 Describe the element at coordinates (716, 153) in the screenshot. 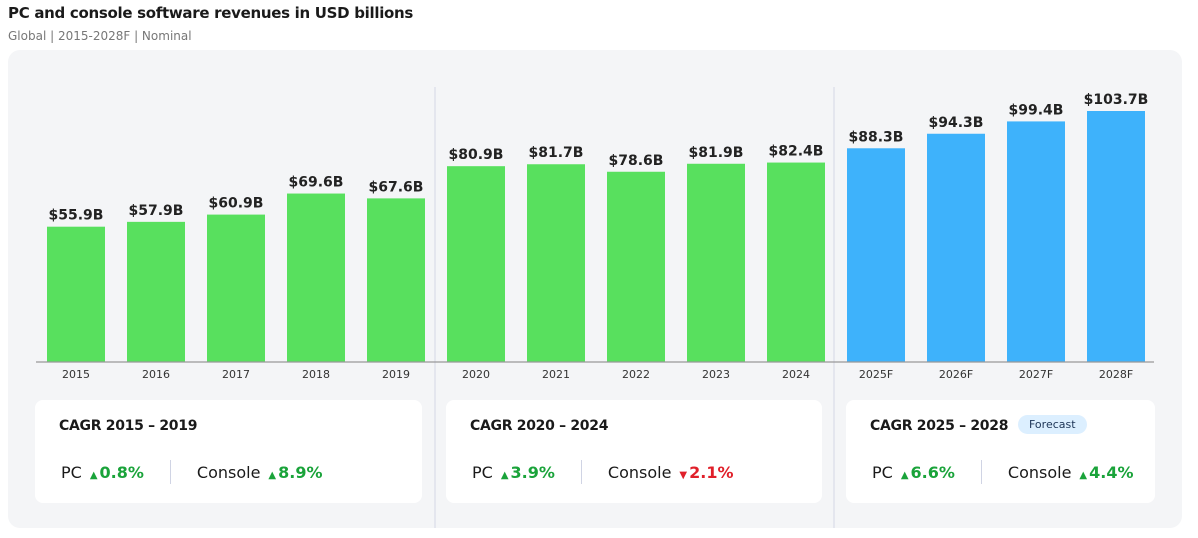

I see `data-label: $81.9B` at that location.